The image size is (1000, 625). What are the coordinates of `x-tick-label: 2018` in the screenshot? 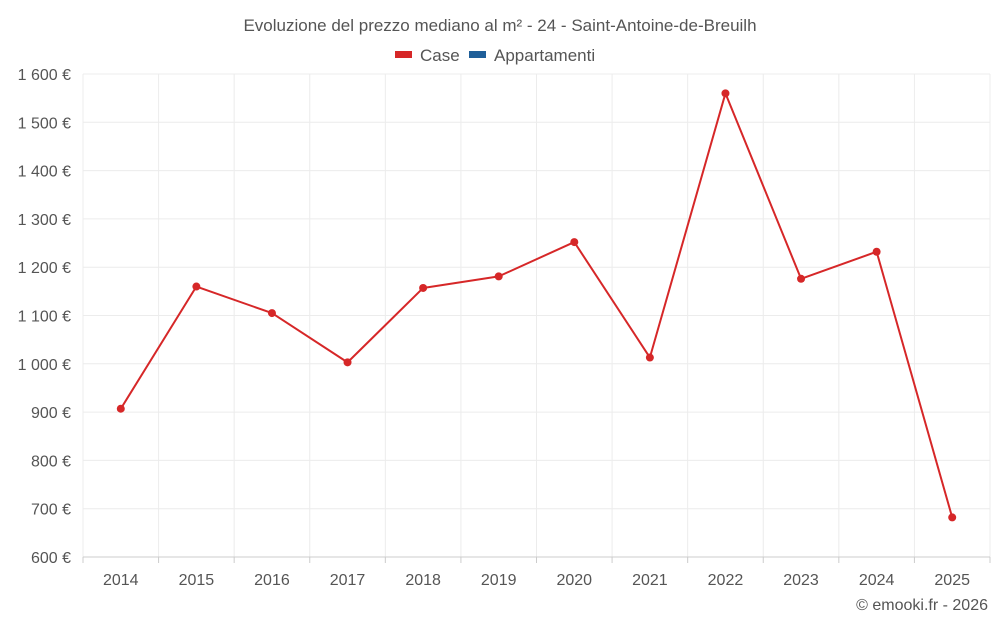 It's located at (423, 580).